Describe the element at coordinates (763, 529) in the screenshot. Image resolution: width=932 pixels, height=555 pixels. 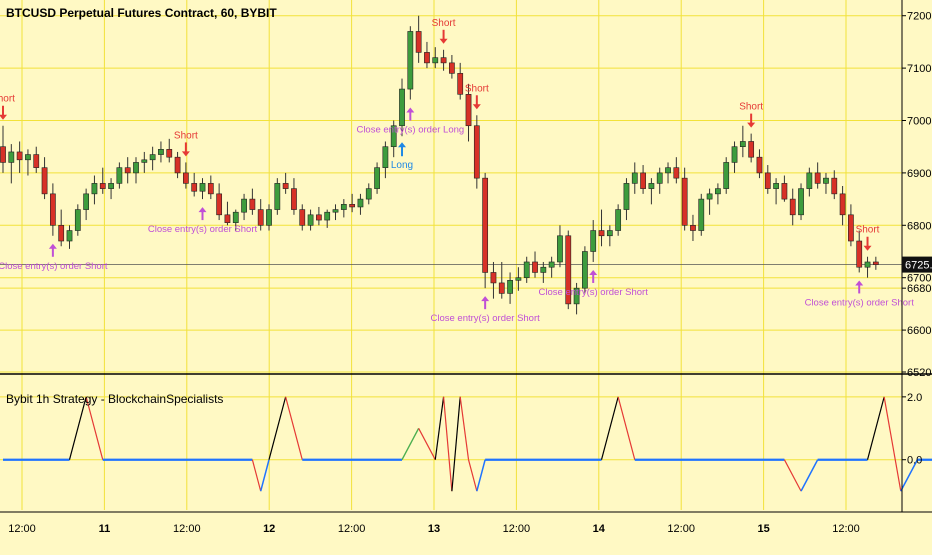
I see `x-tick-label: 15` at that location.